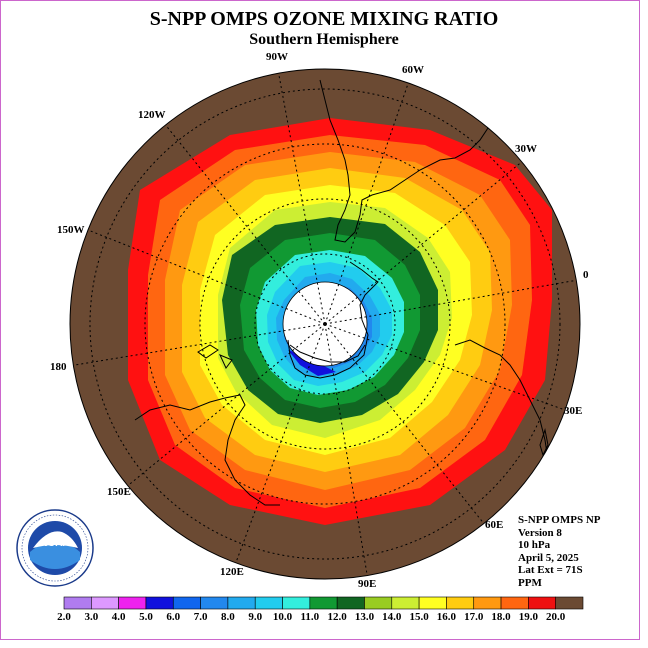 The height and width of the screenshot is (648, 648). What do you see at coordinates (365, 617) in the screenshot?
I see `colorbar-tick-label: 13.0` at bounding box center [365, 617].